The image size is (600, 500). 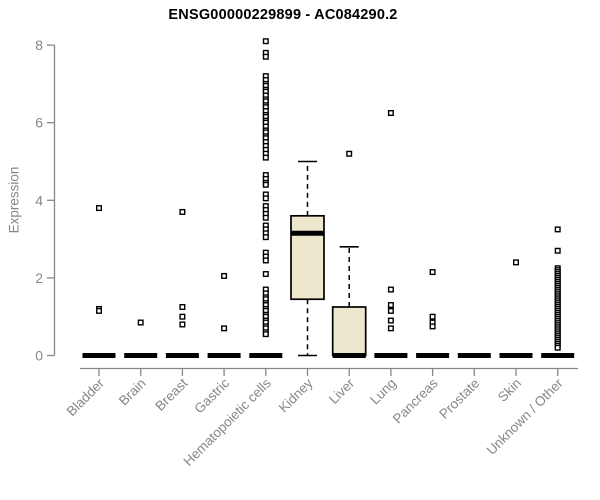 What do you see at coordinates (132, 392) in the screenshot?
I see `x-tick-label: Brain` at bounding box center [132, 392].